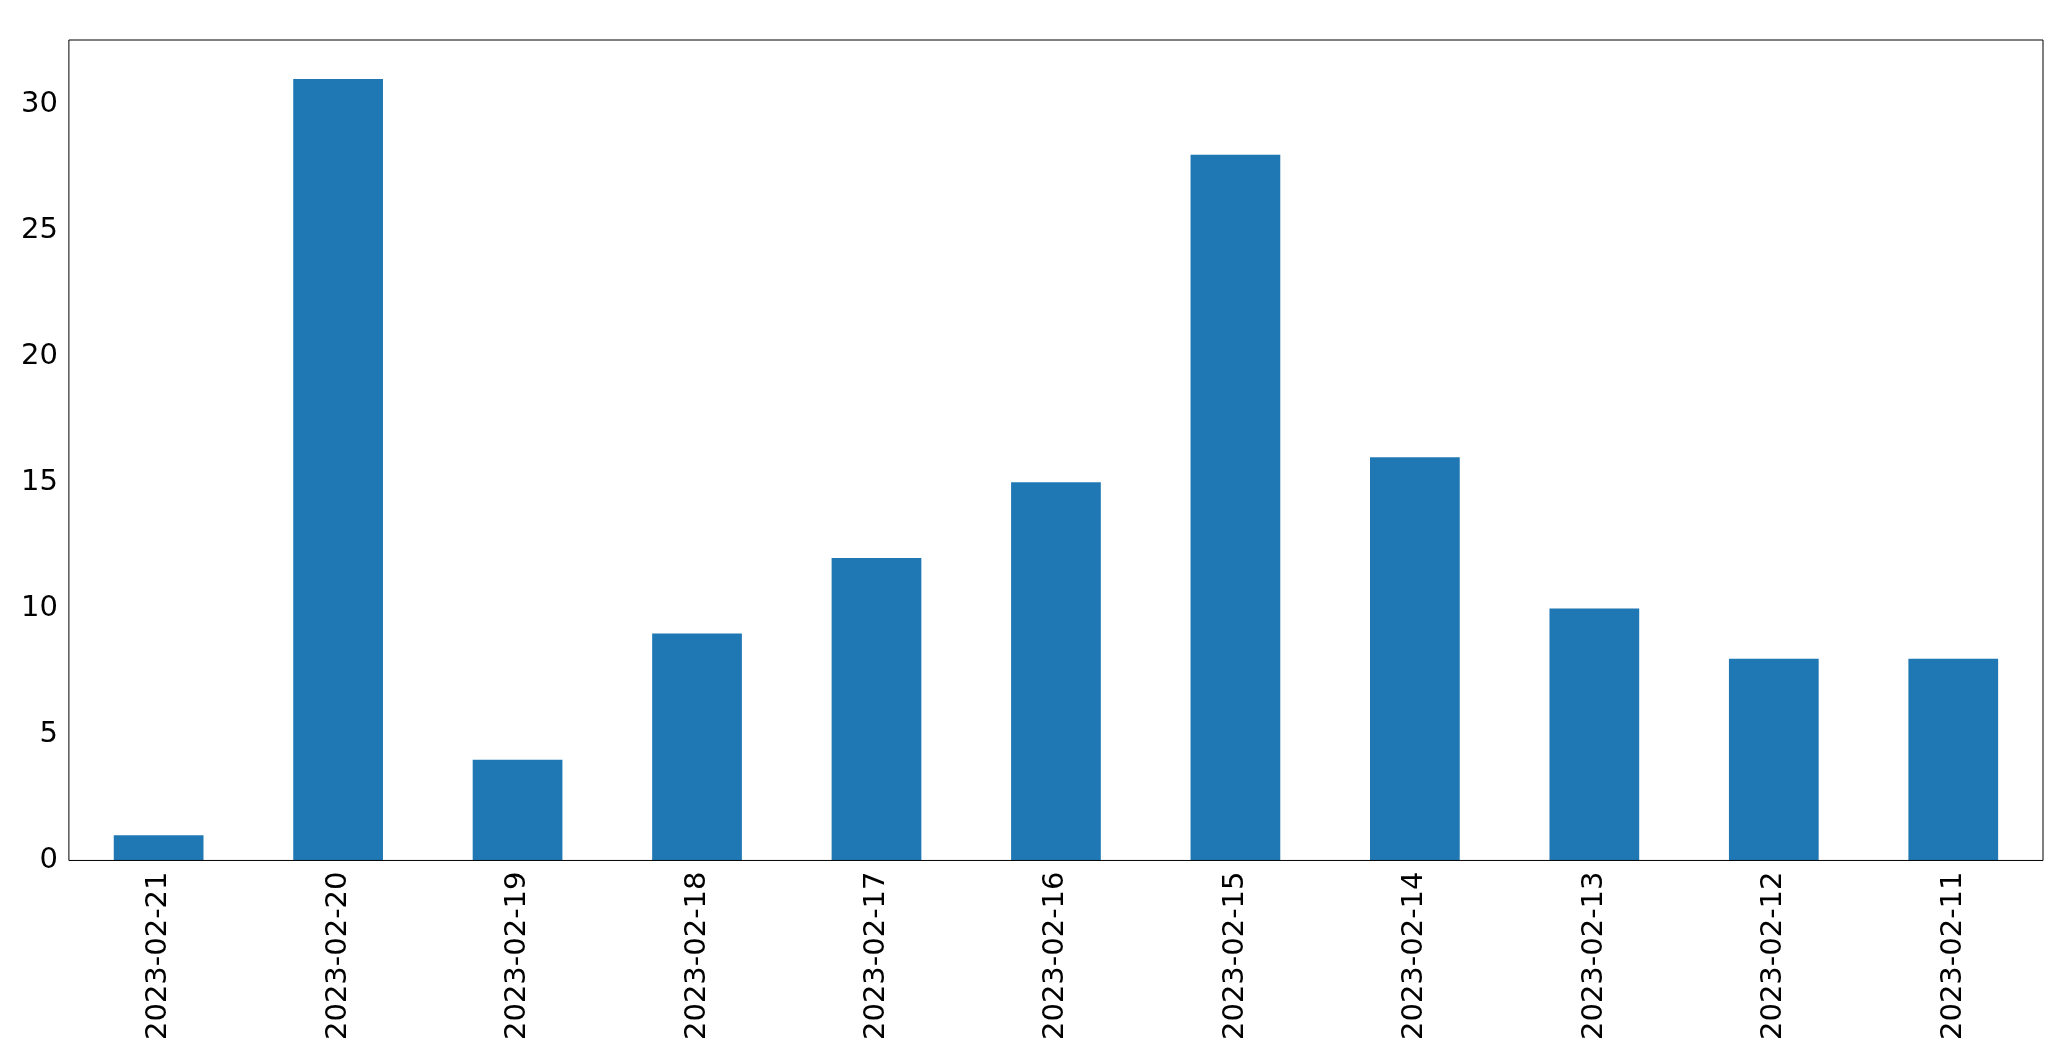  What do you see at coordinates (1591, 956) in the screenshot?
I see `x-tick-label: 2023-02-13` at bounding box center [1591, 956].